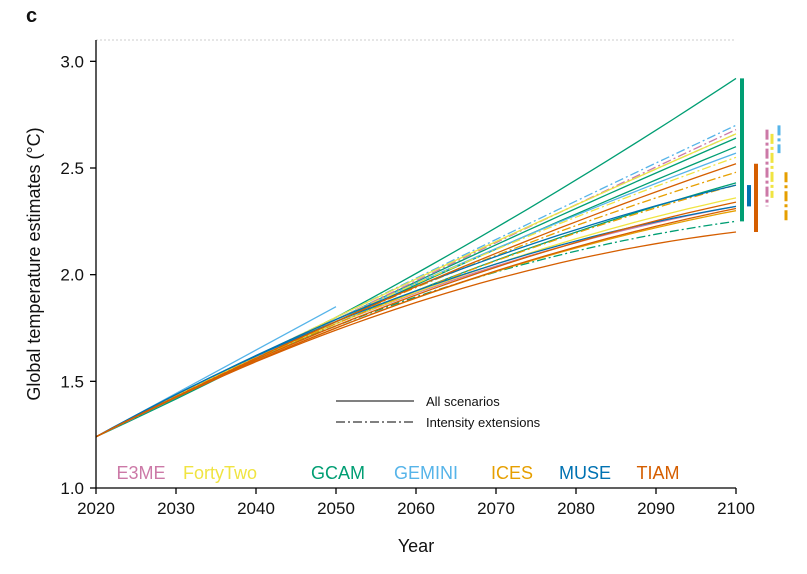 The width and height of the screenshot is (807, 574). I want to click on model-label-fortytwo: FortyTwo, so click(220, 473).